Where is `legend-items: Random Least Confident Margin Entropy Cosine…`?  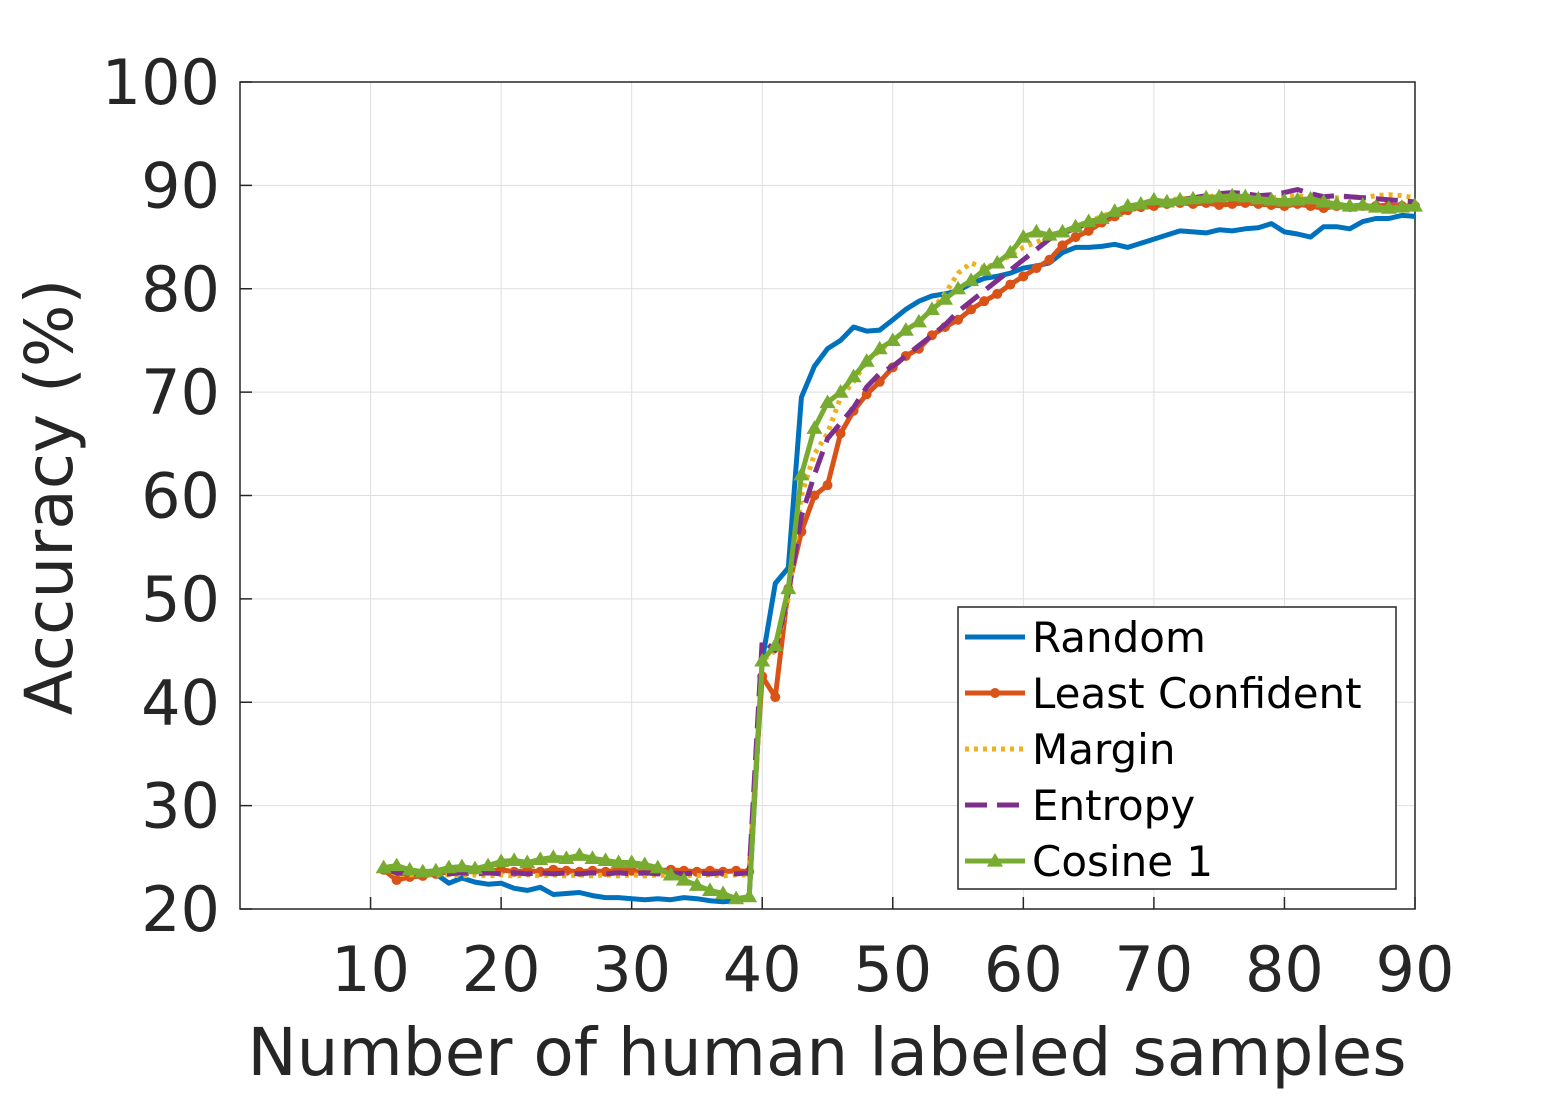
legend-items: Random Least Confident Margin Entropy Cosine… is located at coordinates (1163, 749).